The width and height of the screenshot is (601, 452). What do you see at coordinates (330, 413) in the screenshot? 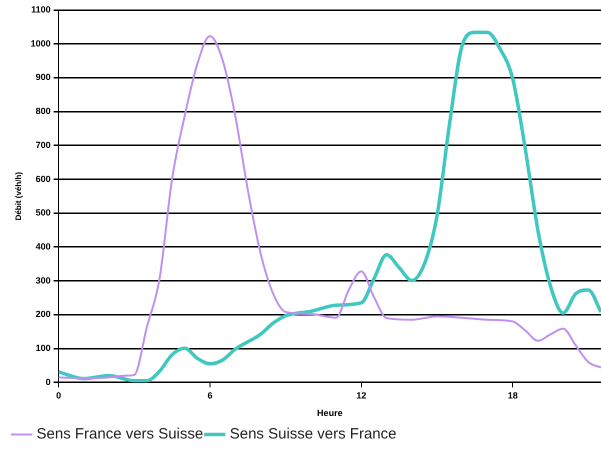
I see `x-axis-title: Heure` at bounding box center [330, 413].